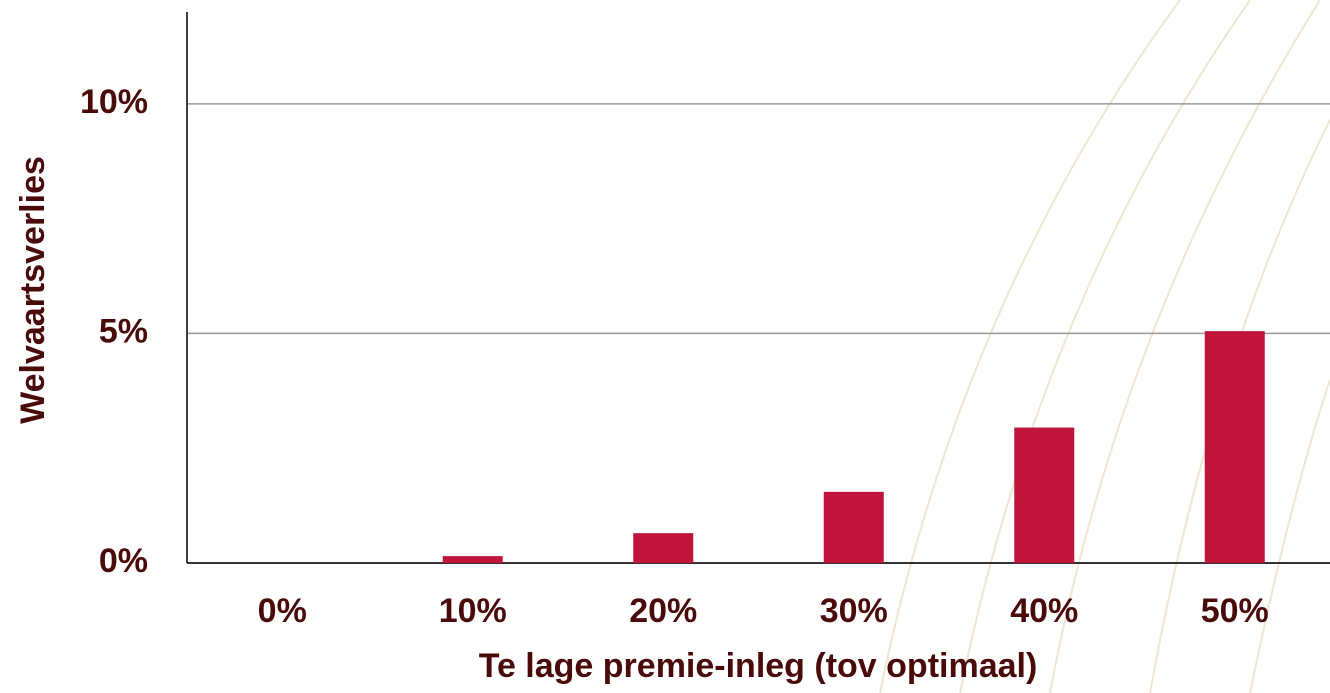 Image resolution: width=1330 pixels, height=693 pixels. What do you see at coordinates (114, 102) in the screenshot?
I see `y-tick-label: 10%` at bounding box center [114, 102].